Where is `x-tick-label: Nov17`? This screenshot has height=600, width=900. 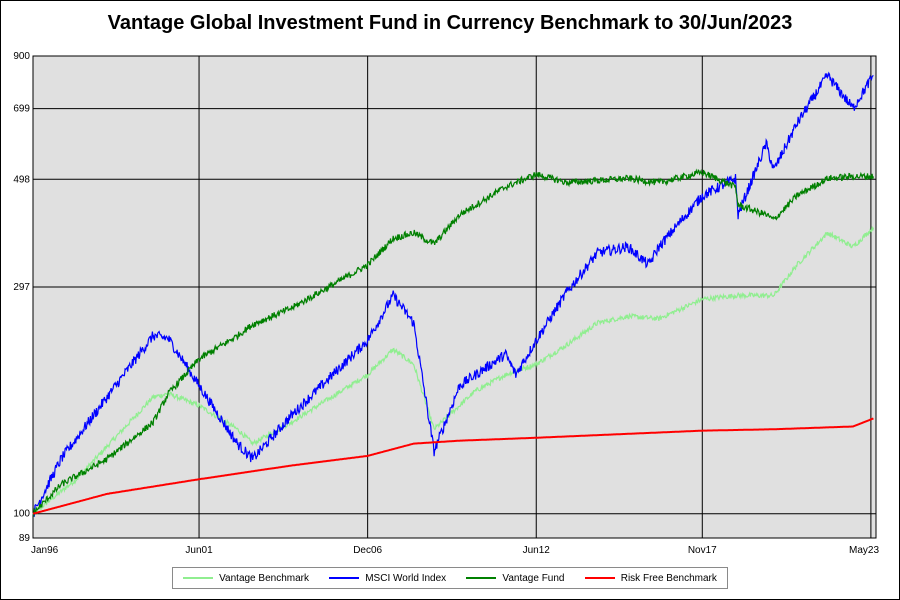
x-tick-label: Nov17 is located at coordinates (702, 550).